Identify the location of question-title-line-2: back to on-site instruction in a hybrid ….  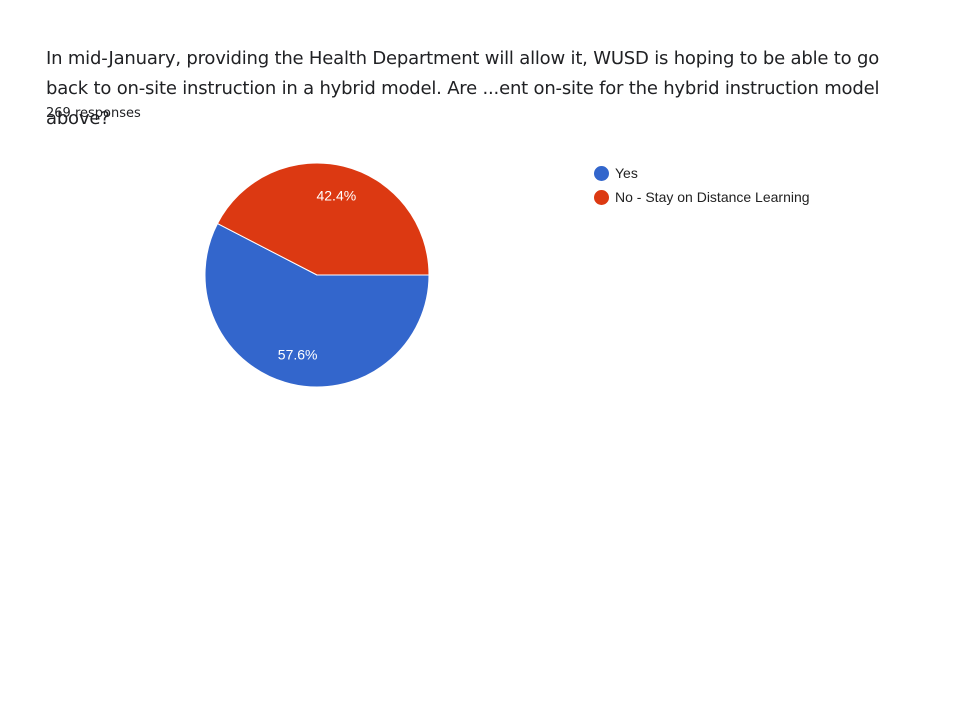
(463, 103).